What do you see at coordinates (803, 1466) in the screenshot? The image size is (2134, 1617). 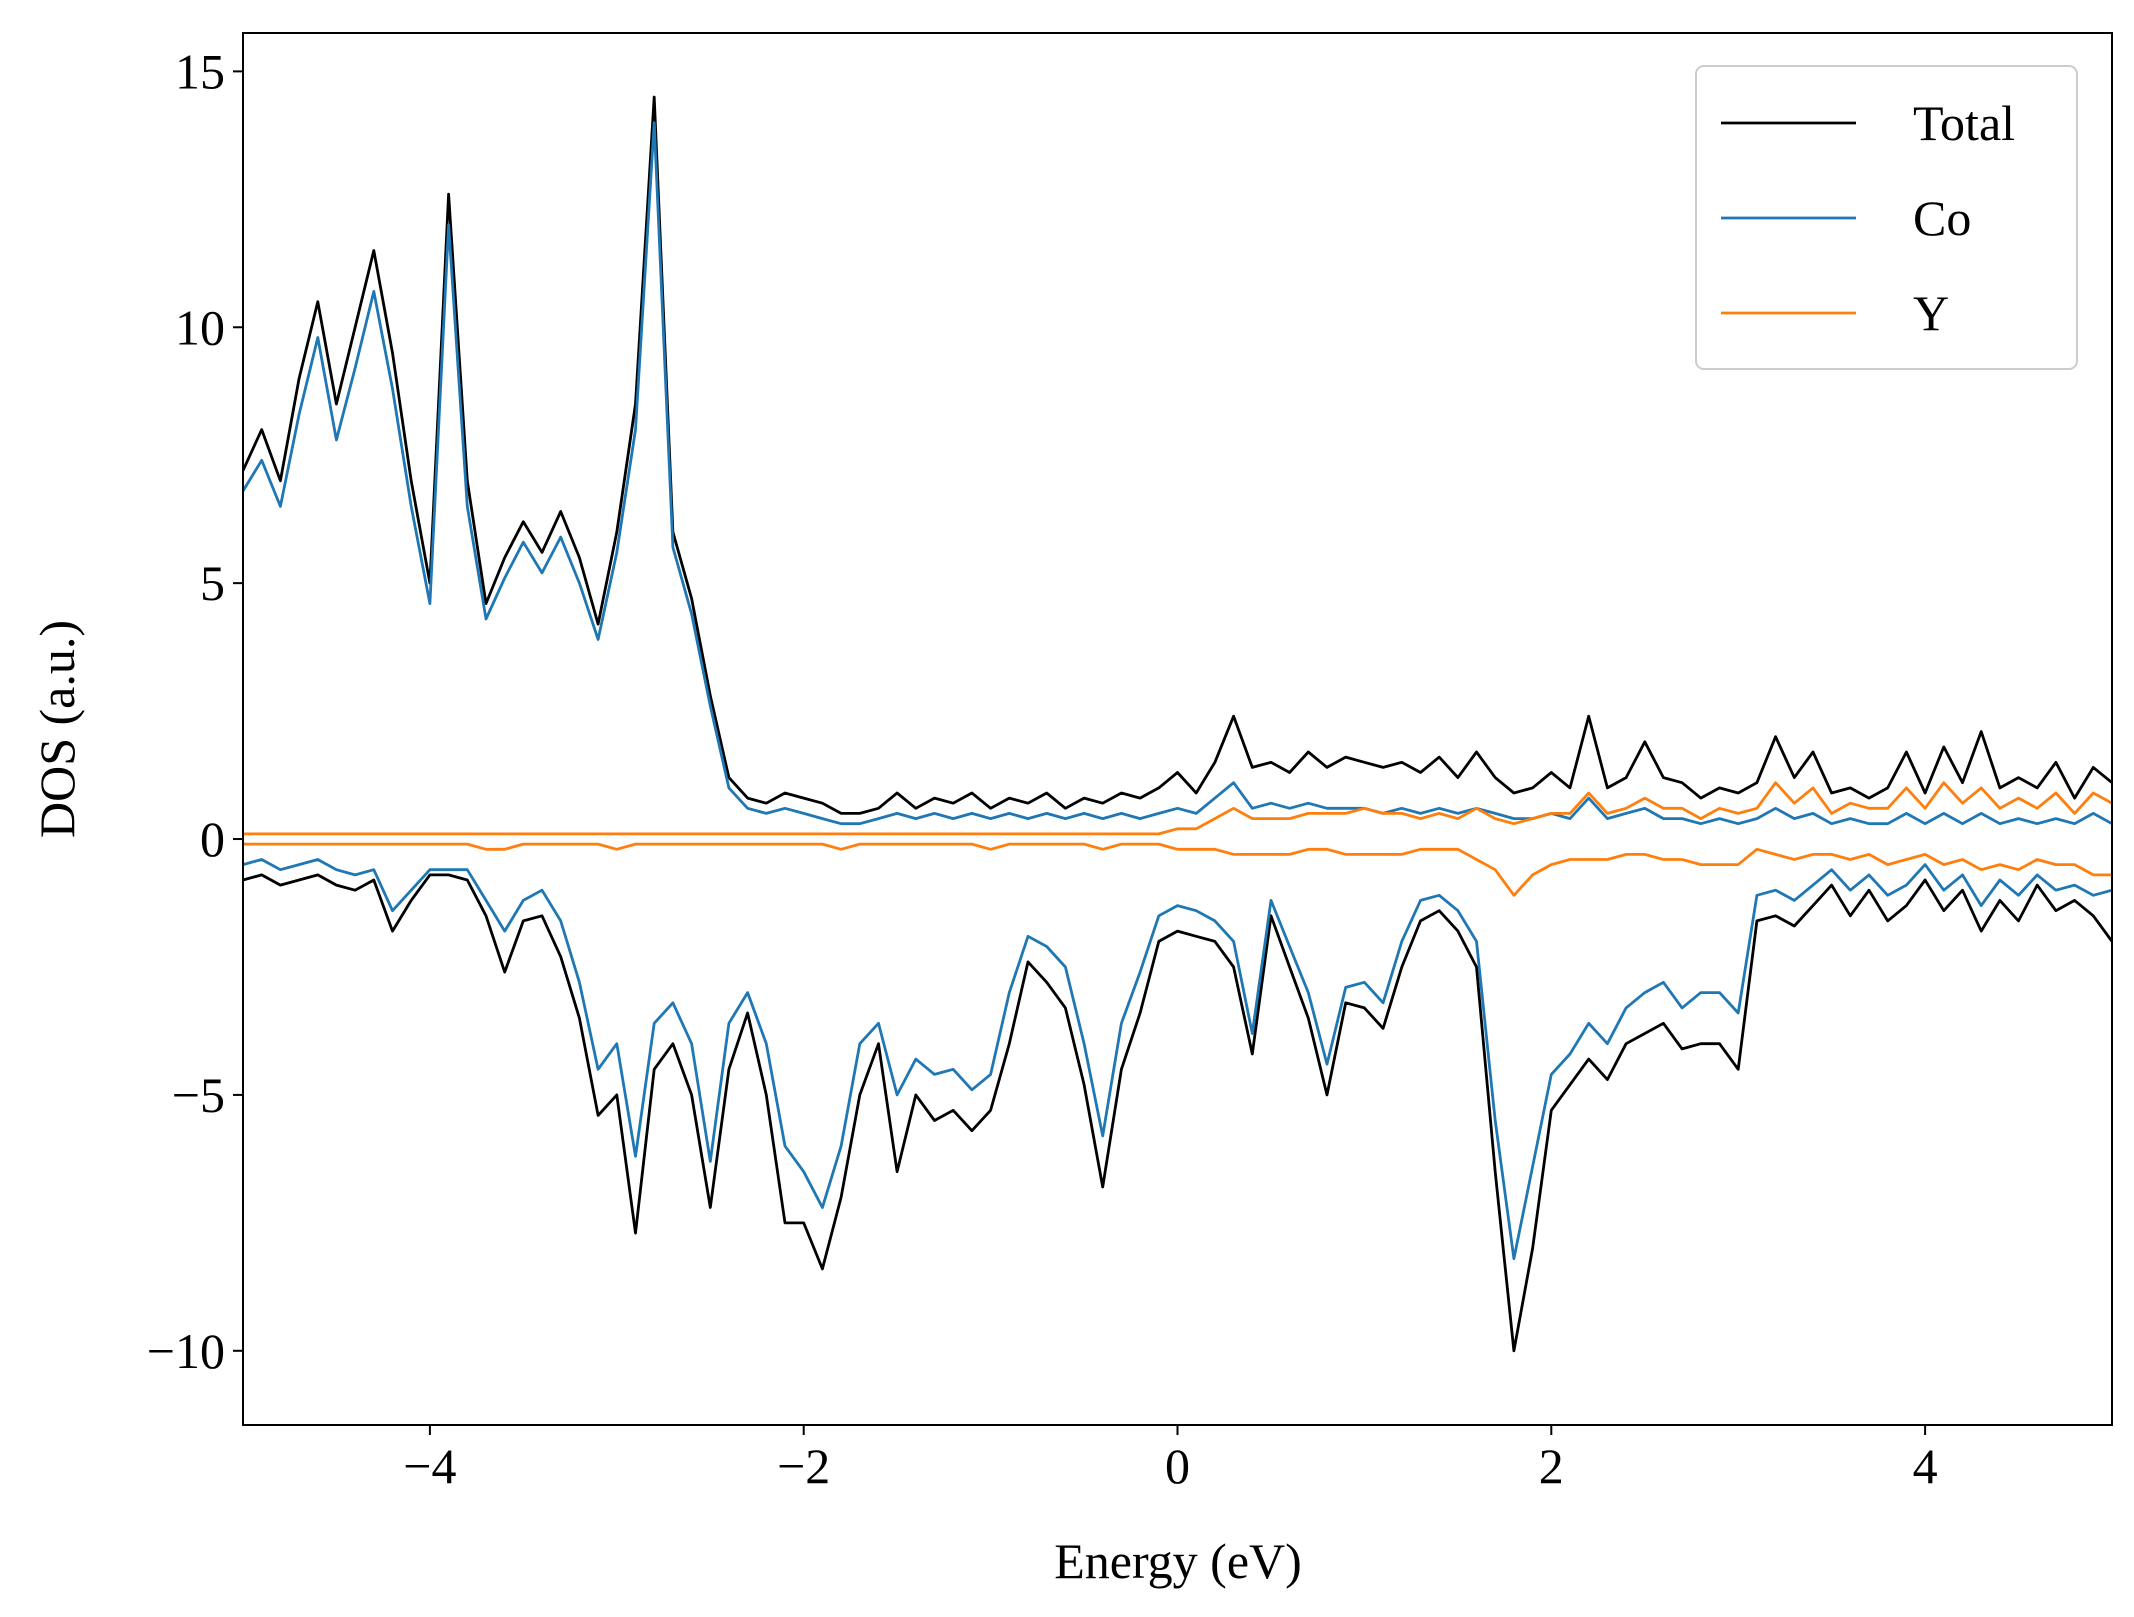 I see `x-tick-label: −2` at bounding box center [803, 1466].